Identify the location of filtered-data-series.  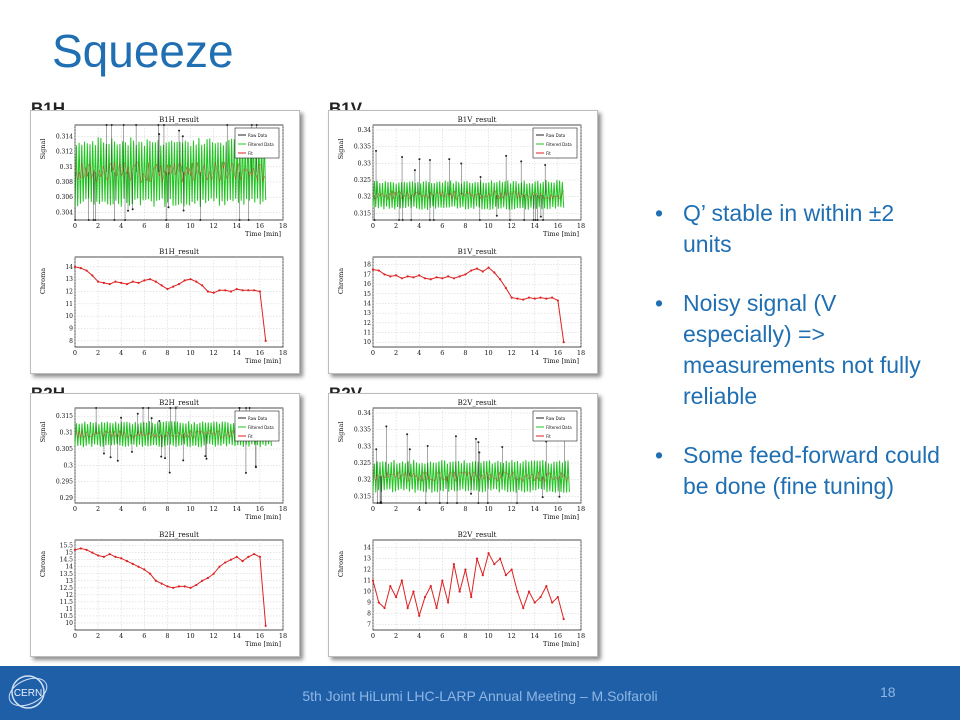
(170, 172).